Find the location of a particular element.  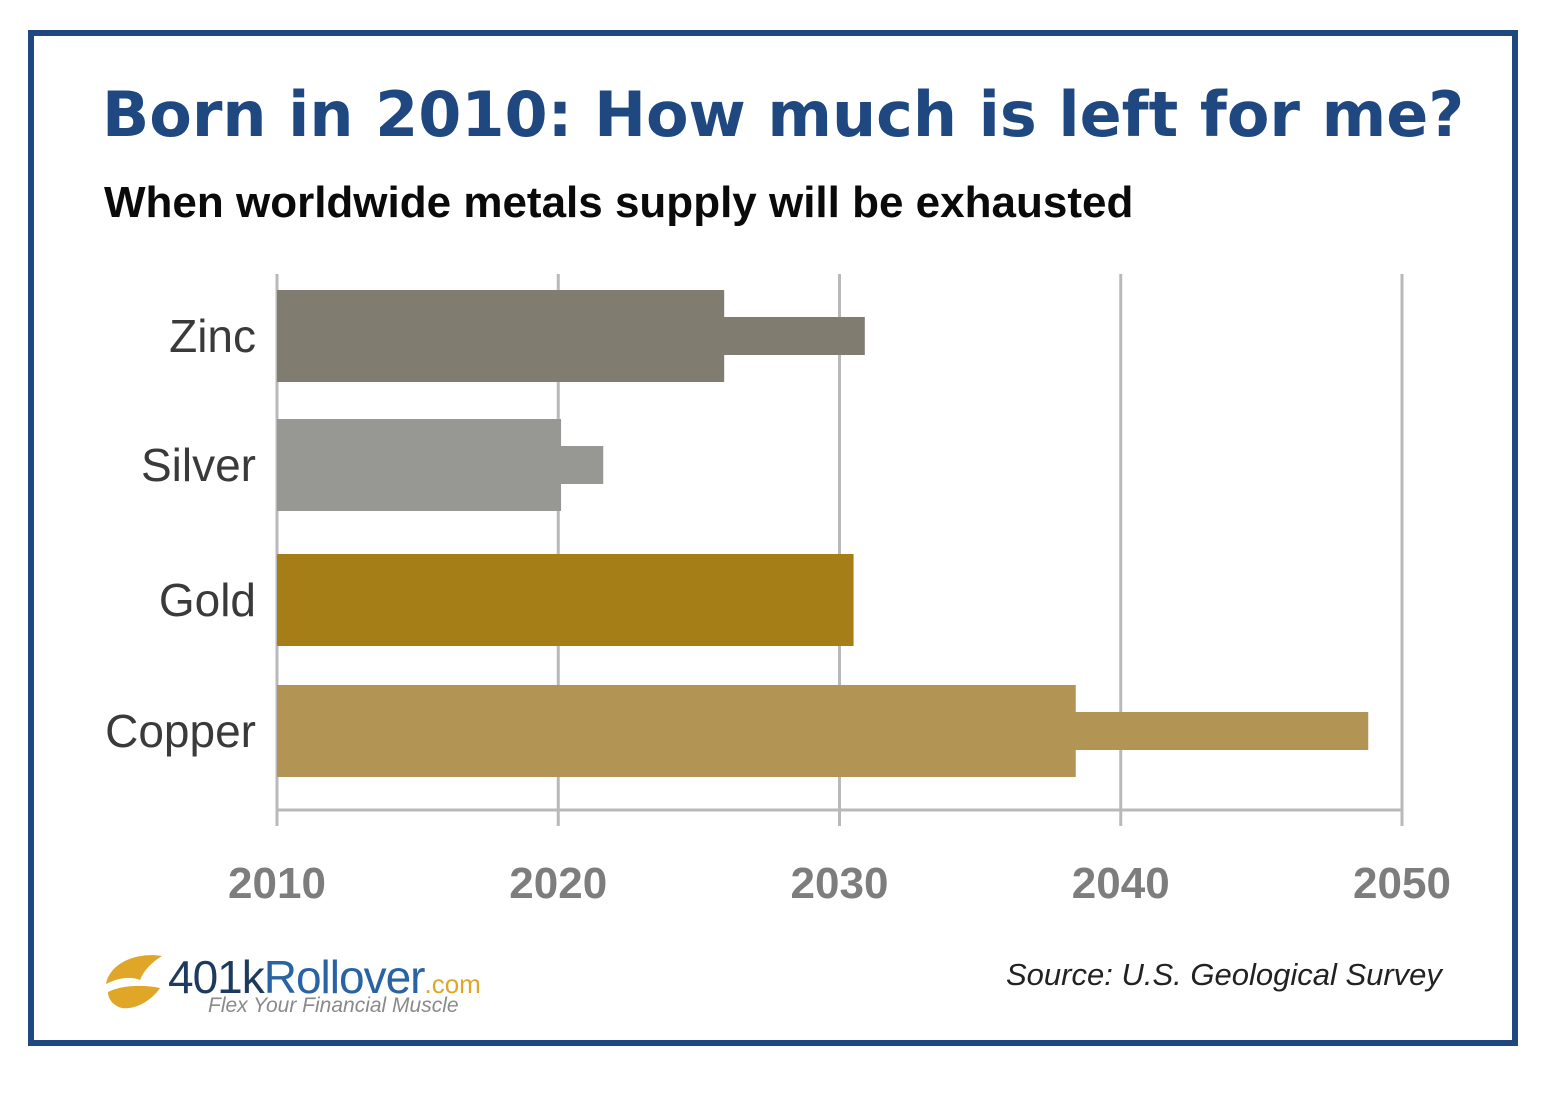

bar-silver is located at coordinates (419, 465).